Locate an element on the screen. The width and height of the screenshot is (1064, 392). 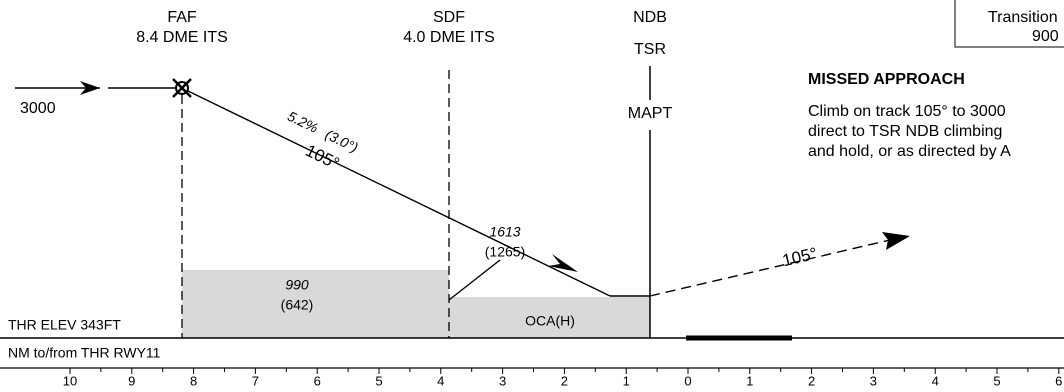
transition-box is located at coordinates (1009, 24).